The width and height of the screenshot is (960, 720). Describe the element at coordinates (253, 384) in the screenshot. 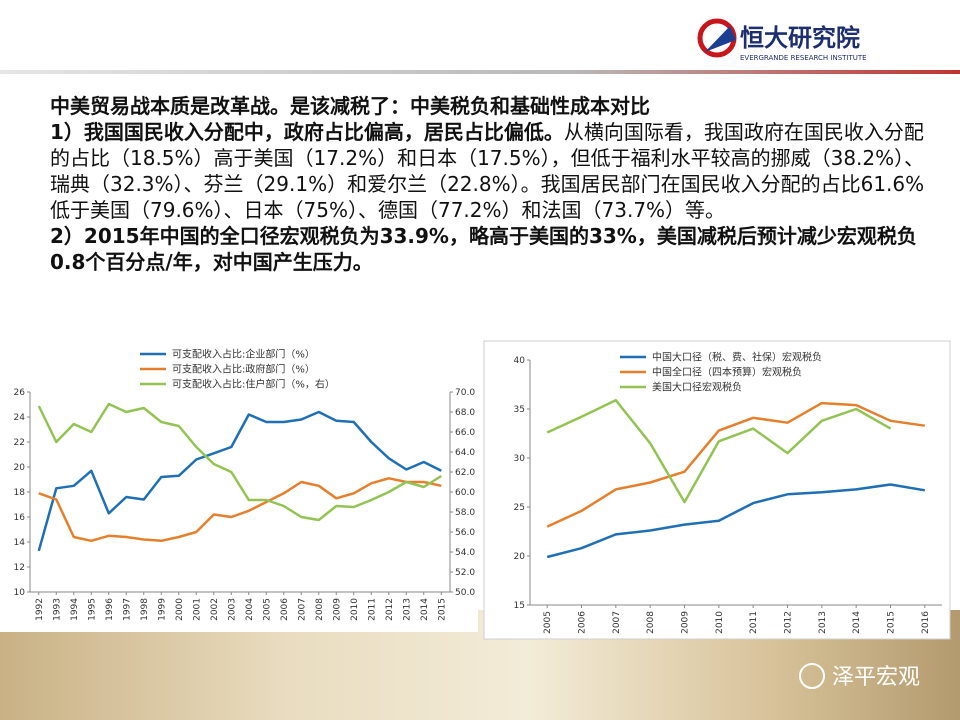

I see `legend-label: 可支配收入占比:住户部门（%，右）` at that location.